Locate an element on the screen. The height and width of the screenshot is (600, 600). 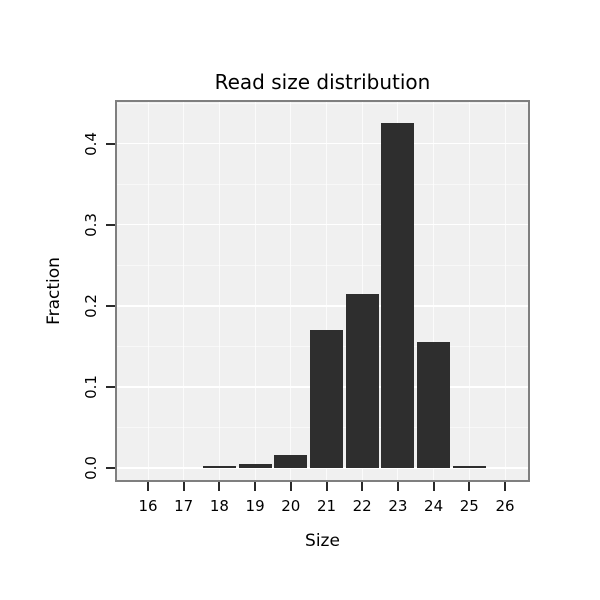
x-tick-label: 23 is located at coordinates (398, 506).